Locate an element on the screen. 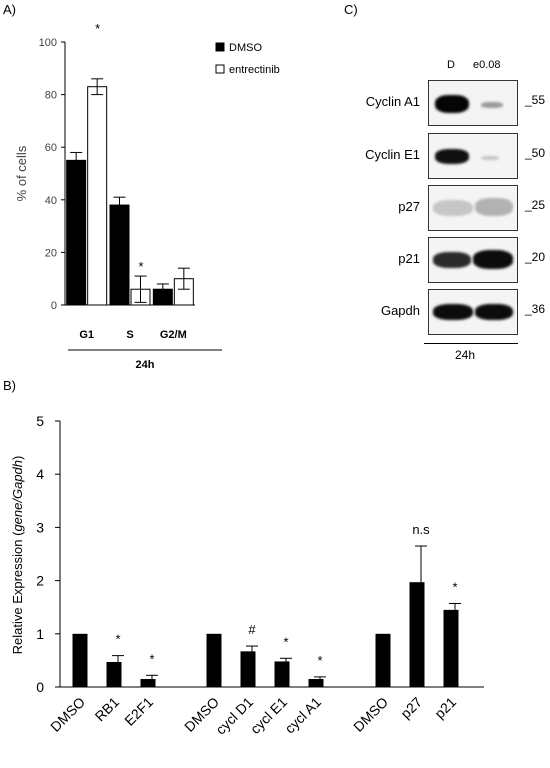 The height and width of the screenshot is (768, 550). category-label: RB1 is located at coordinates (107, 709).